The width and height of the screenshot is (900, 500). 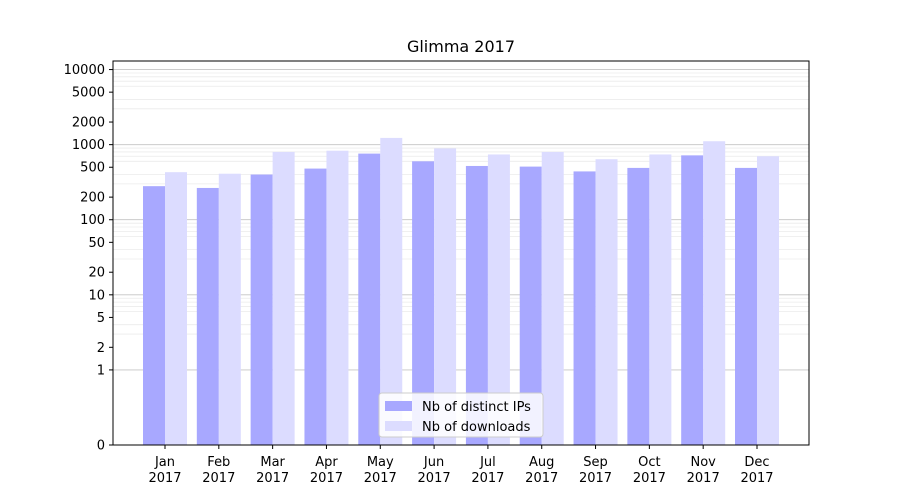 I want to click on x-tick-label-month: Jun, so click(x=433, y=462).